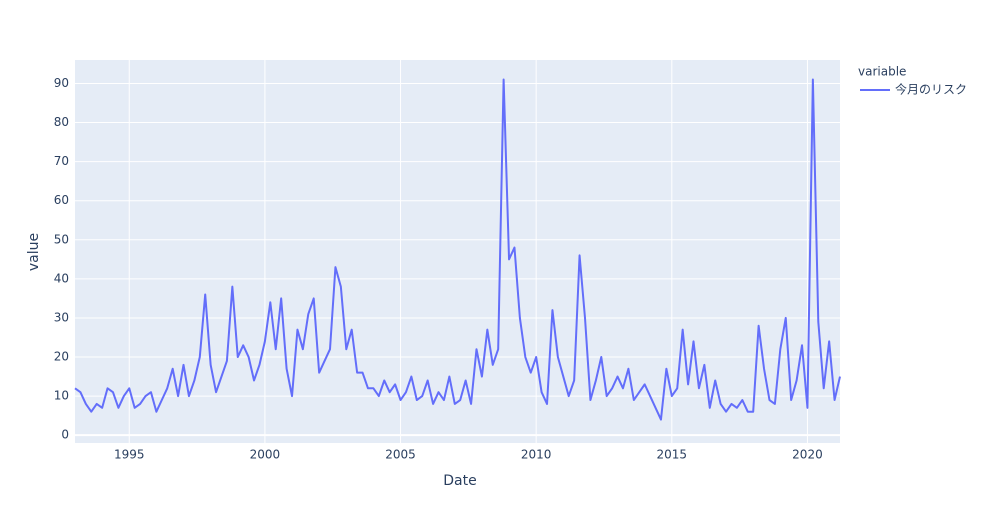 This screenshot has width=985, height=525. What do you see at coordinates (61, 396) in the screenshot?
I see `y-tick-label: 10` at bounding box center [61, 396].